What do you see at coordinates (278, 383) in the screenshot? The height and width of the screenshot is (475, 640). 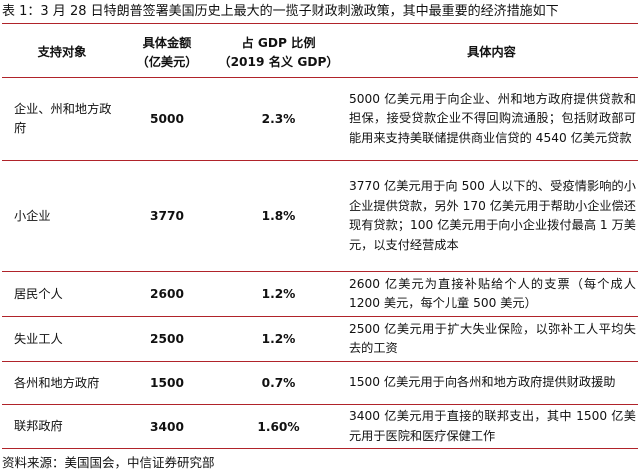 I see `cell-gdp-share: 0.7%` at bounding box center [278, 383].